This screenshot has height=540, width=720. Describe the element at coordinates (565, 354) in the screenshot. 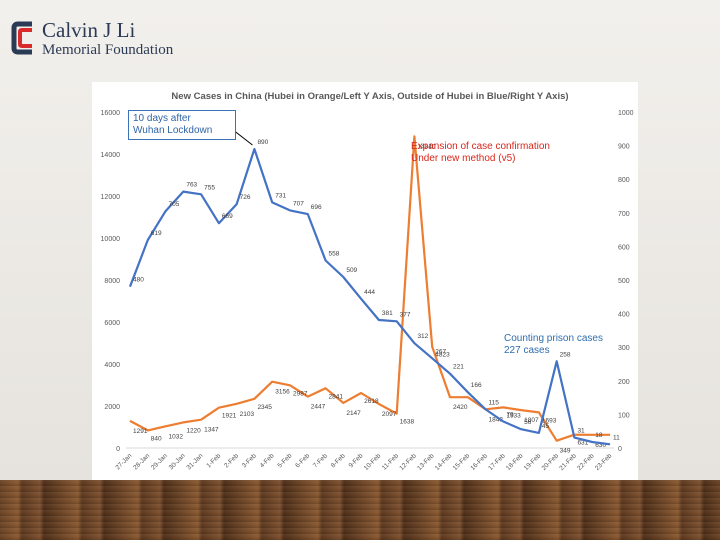

I see `outside-hubei-data-label: 258` at that location.